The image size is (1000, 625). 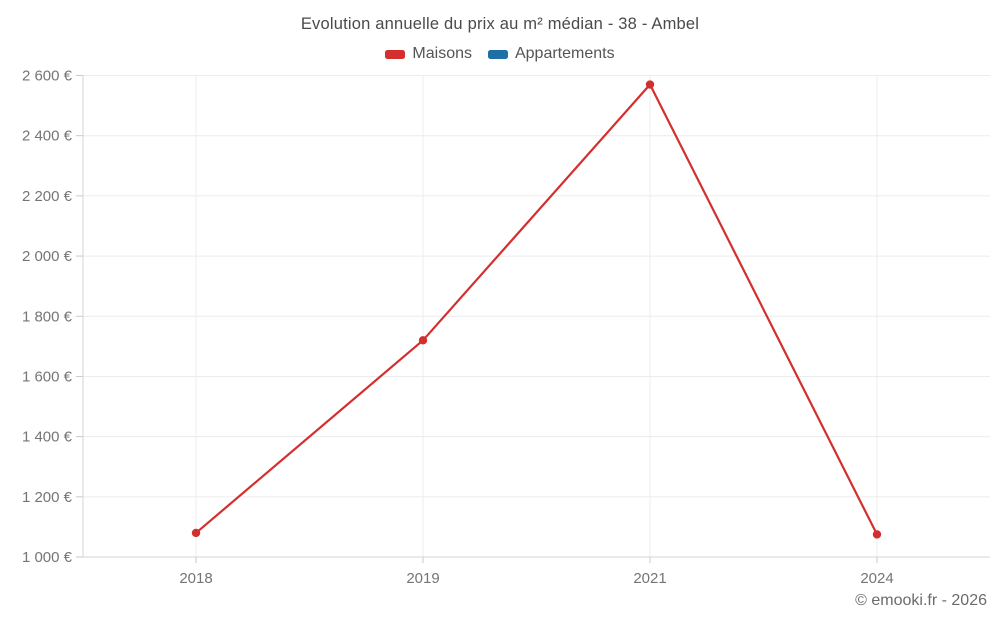 What do you see at coordinates (47, 376) in the screenshot?
I see `y-axis-label: 1 600 €` at bounding box center [47, 376].